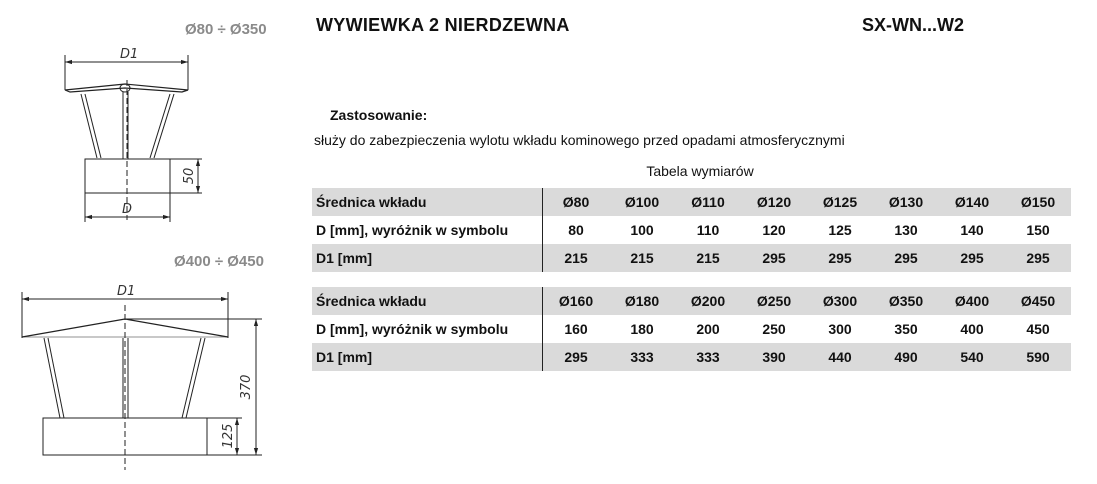 The width and height of the screenshot is (1097, 484). What do you see at coordinates (913, 25) in the screenshot?
I see `product-code: SX-WN...W2` at bounding box center [913, 25].